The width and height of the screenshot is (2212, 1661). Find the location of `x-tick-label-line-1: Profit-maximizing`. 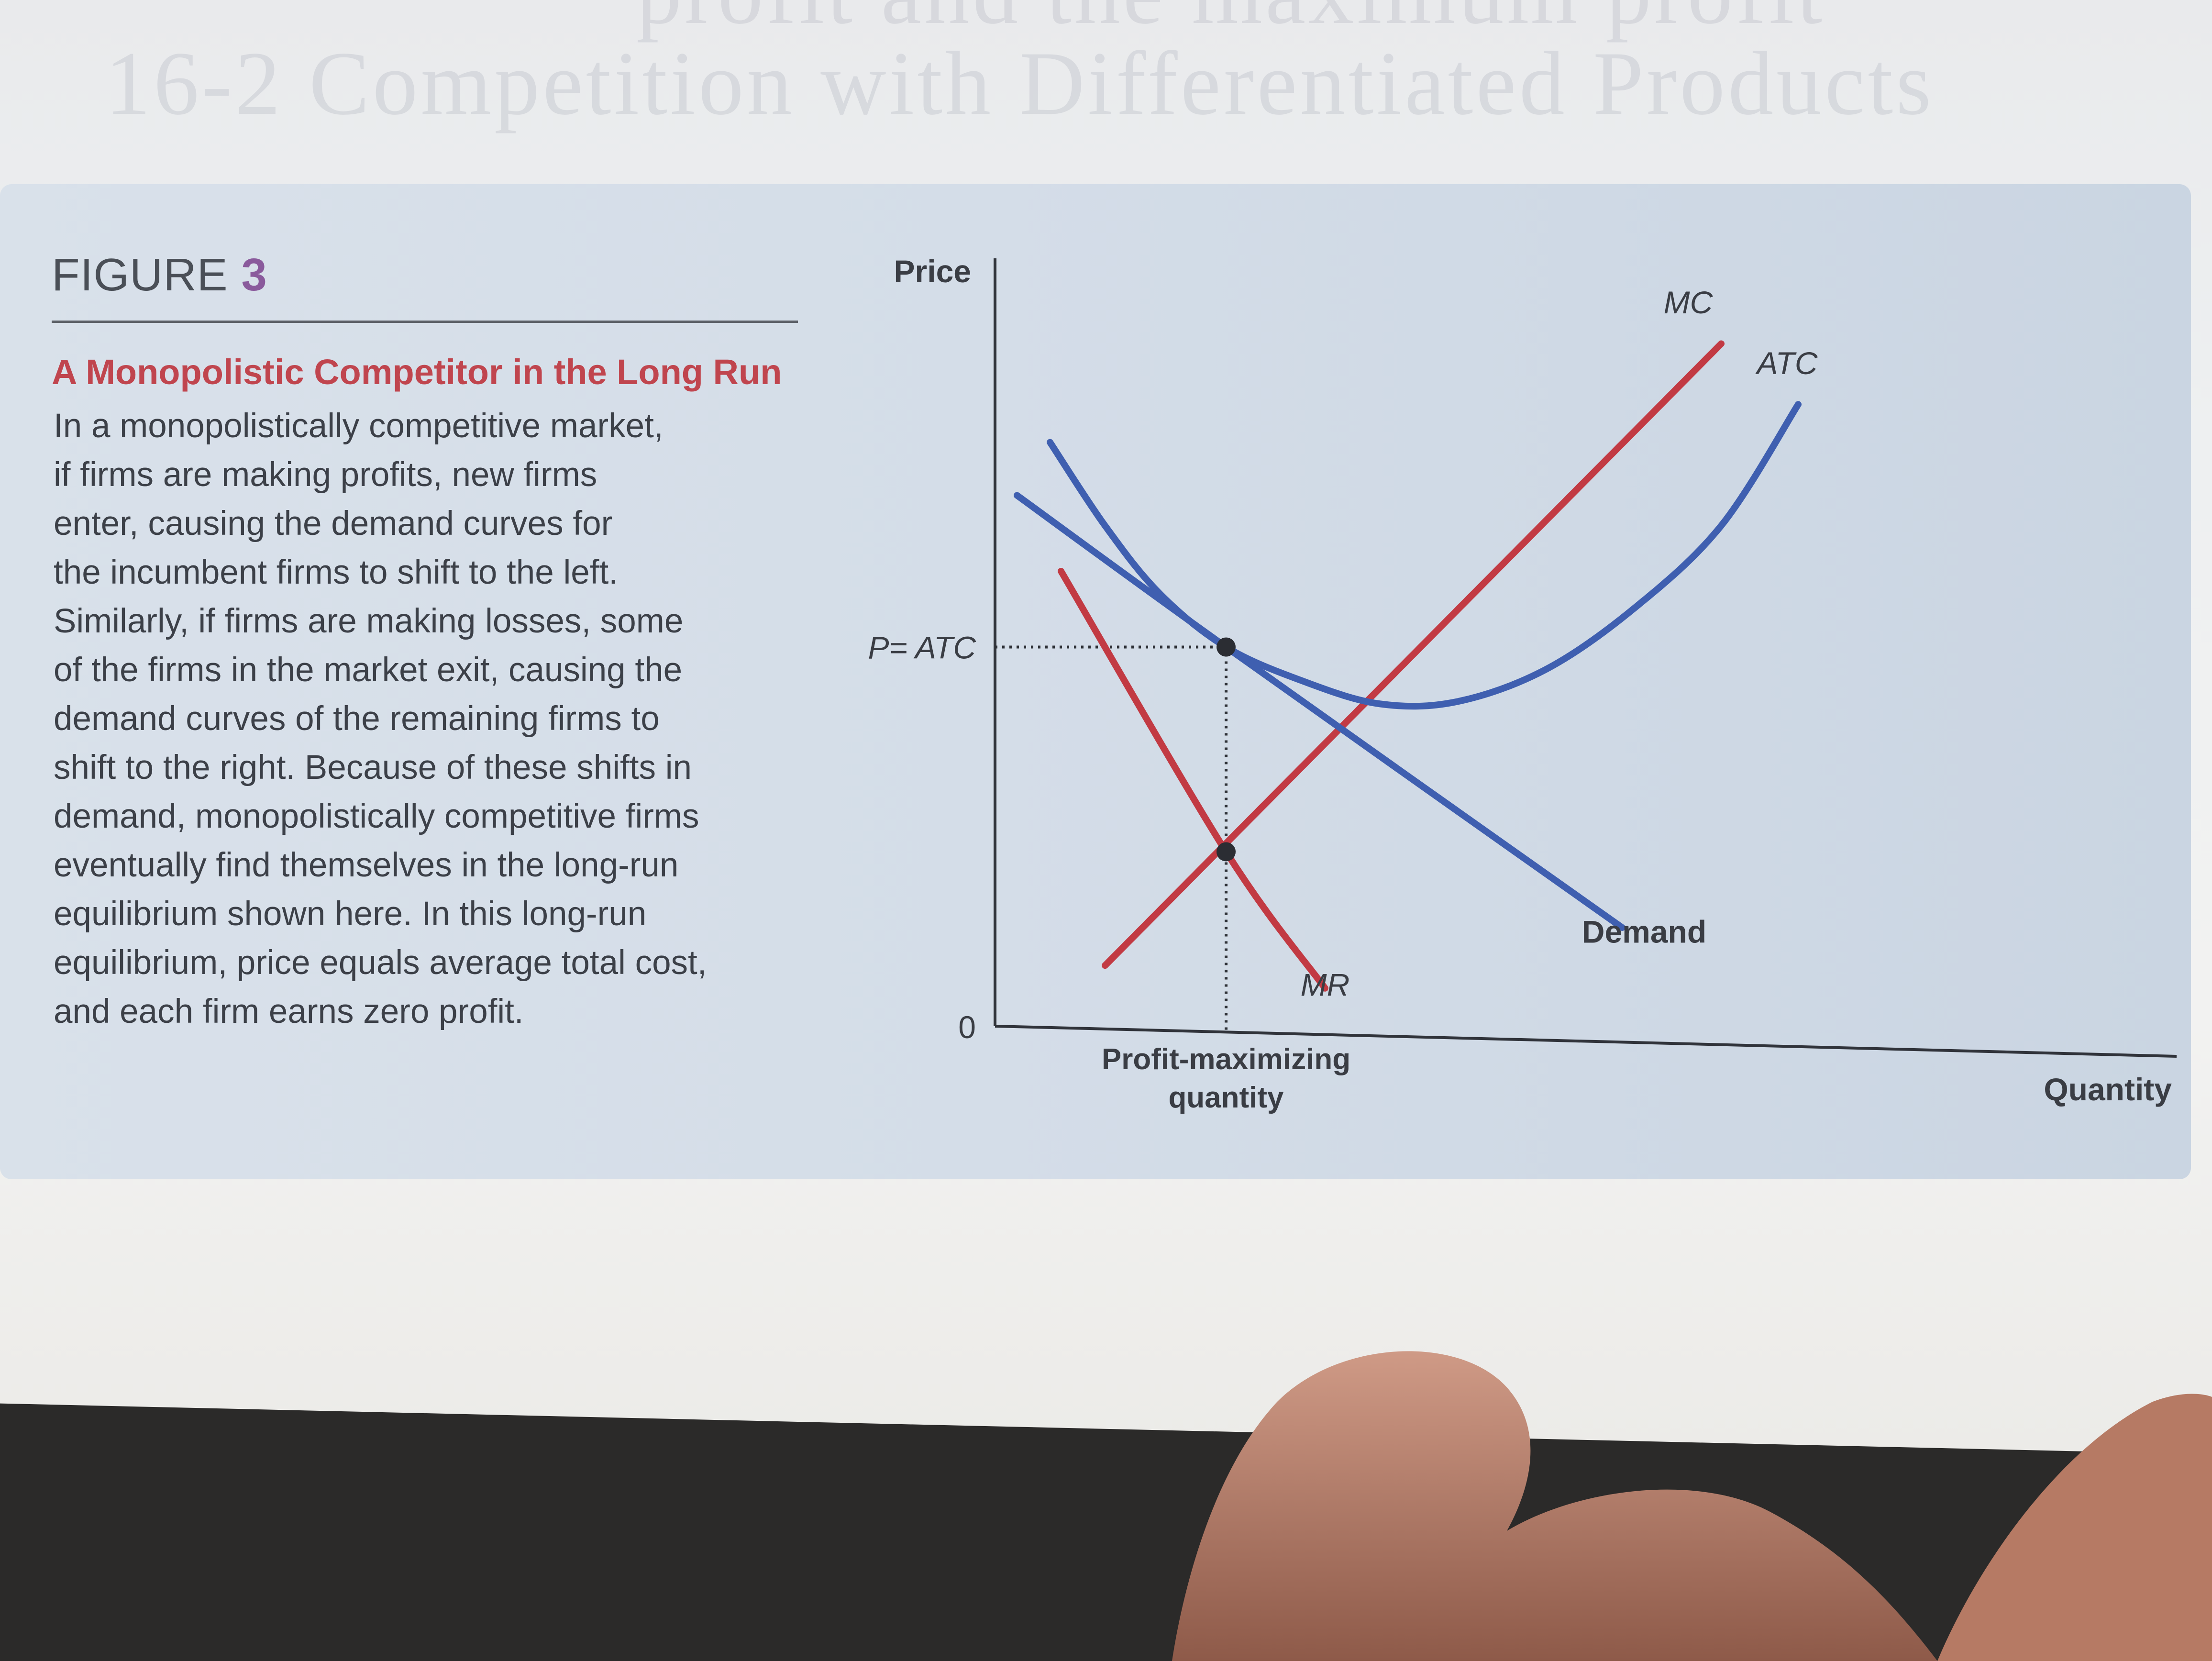

x-tick-label-line-1: Profit-maximizing is located at coordinates (1226, 1060).